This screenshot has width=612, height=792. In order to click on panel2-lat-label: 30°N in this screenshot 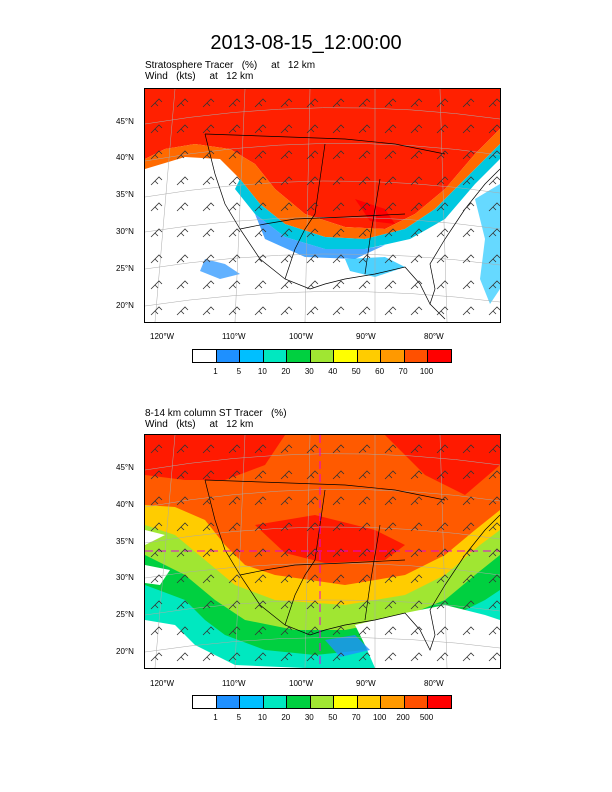, I will do `click(125, 577)`.